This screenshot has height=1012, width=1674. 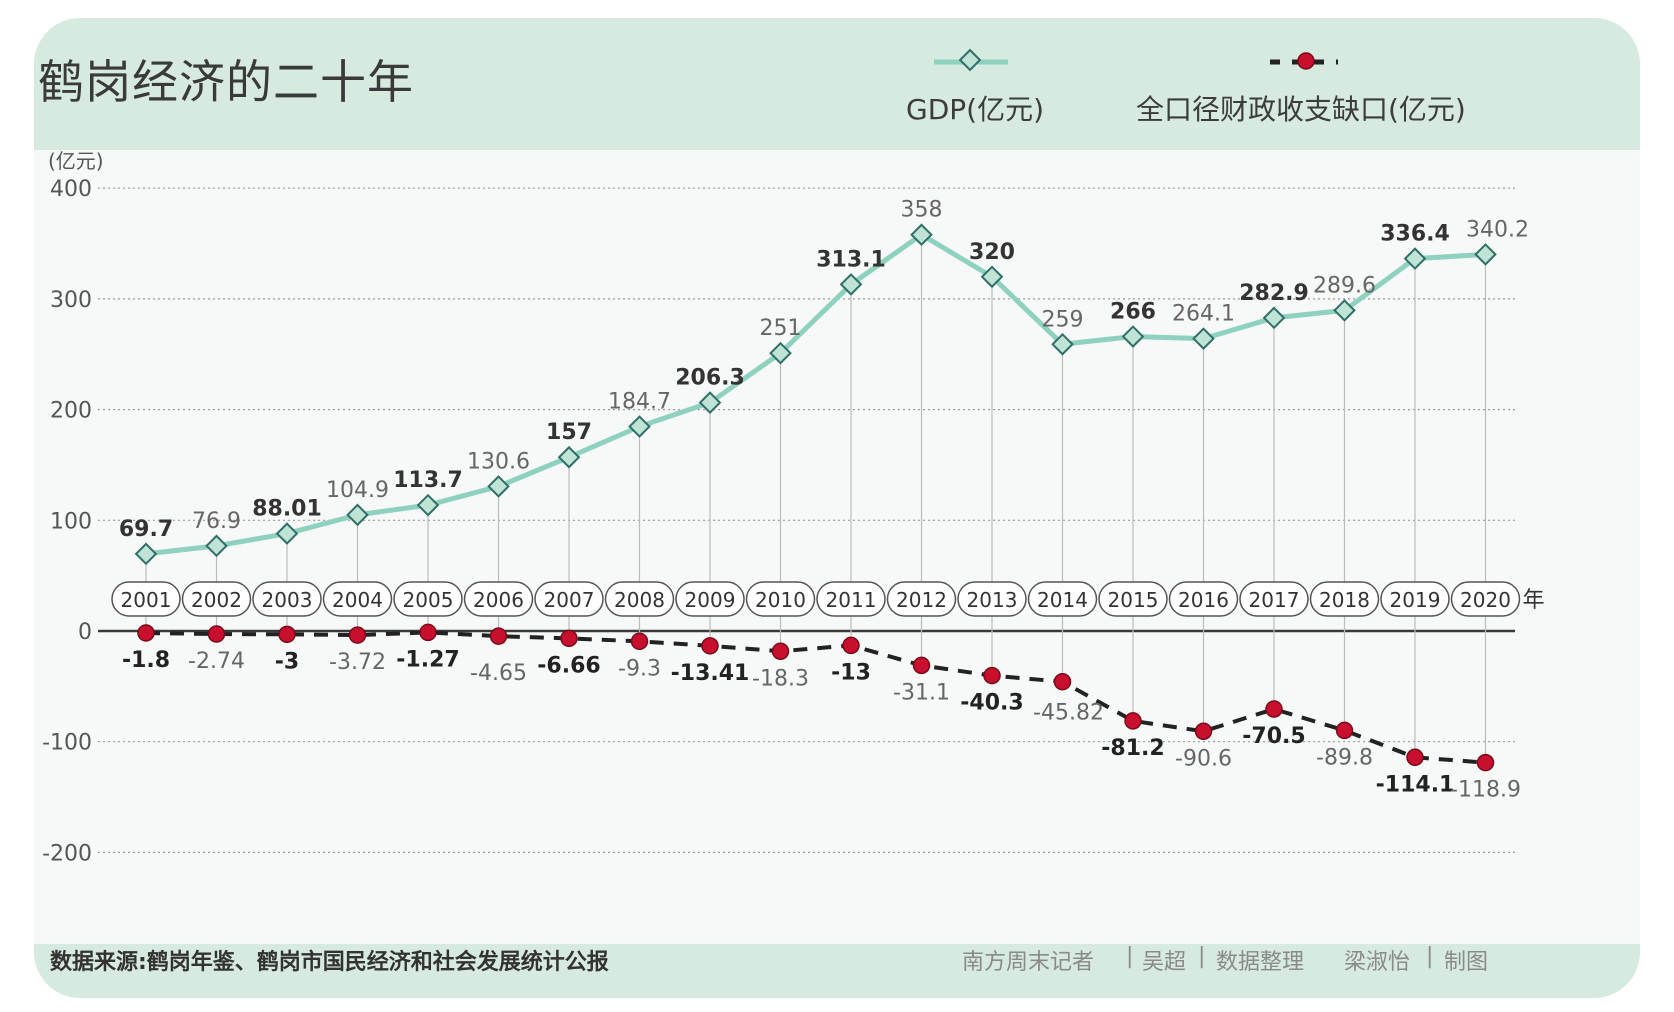 What do you see at coordinates (287, 661) in the screenshot?
I see `deficit-value-label: -3` at bounding box center [287, 661].